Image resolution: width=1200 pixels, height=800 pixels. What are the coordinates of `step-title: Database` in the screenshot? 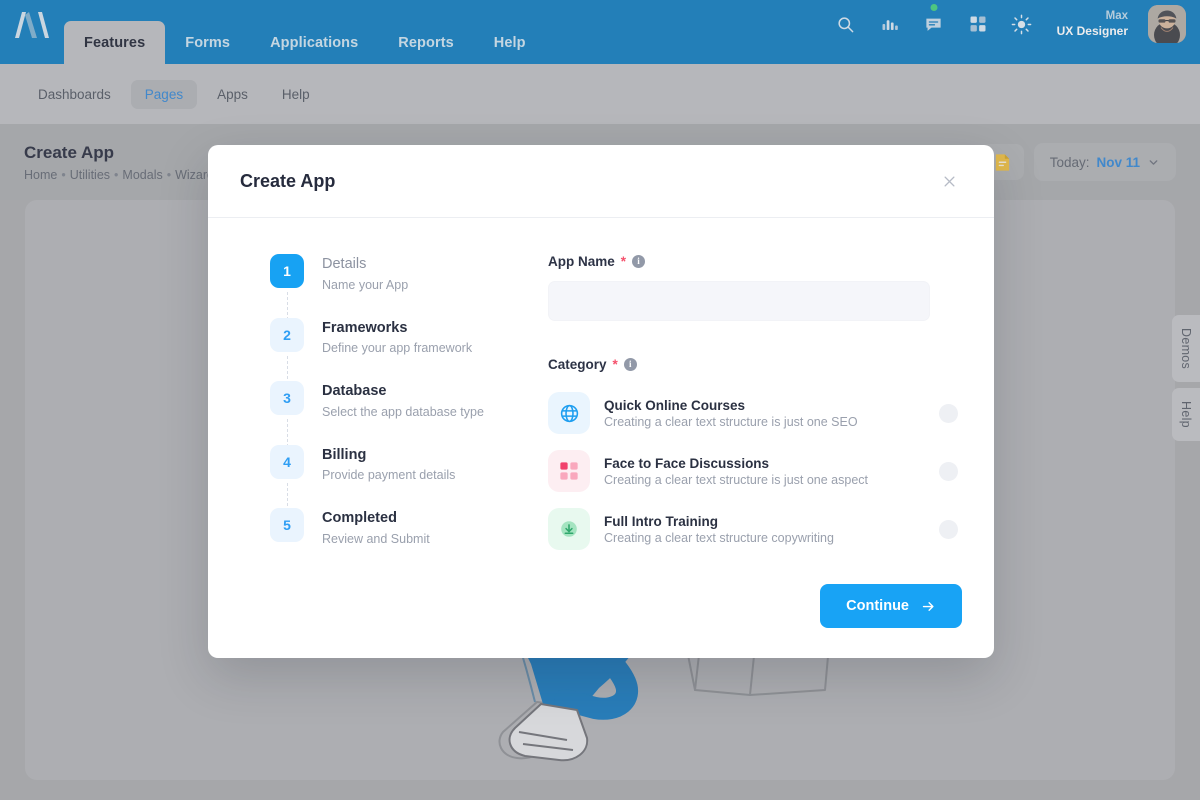 It's located at (354, 391).